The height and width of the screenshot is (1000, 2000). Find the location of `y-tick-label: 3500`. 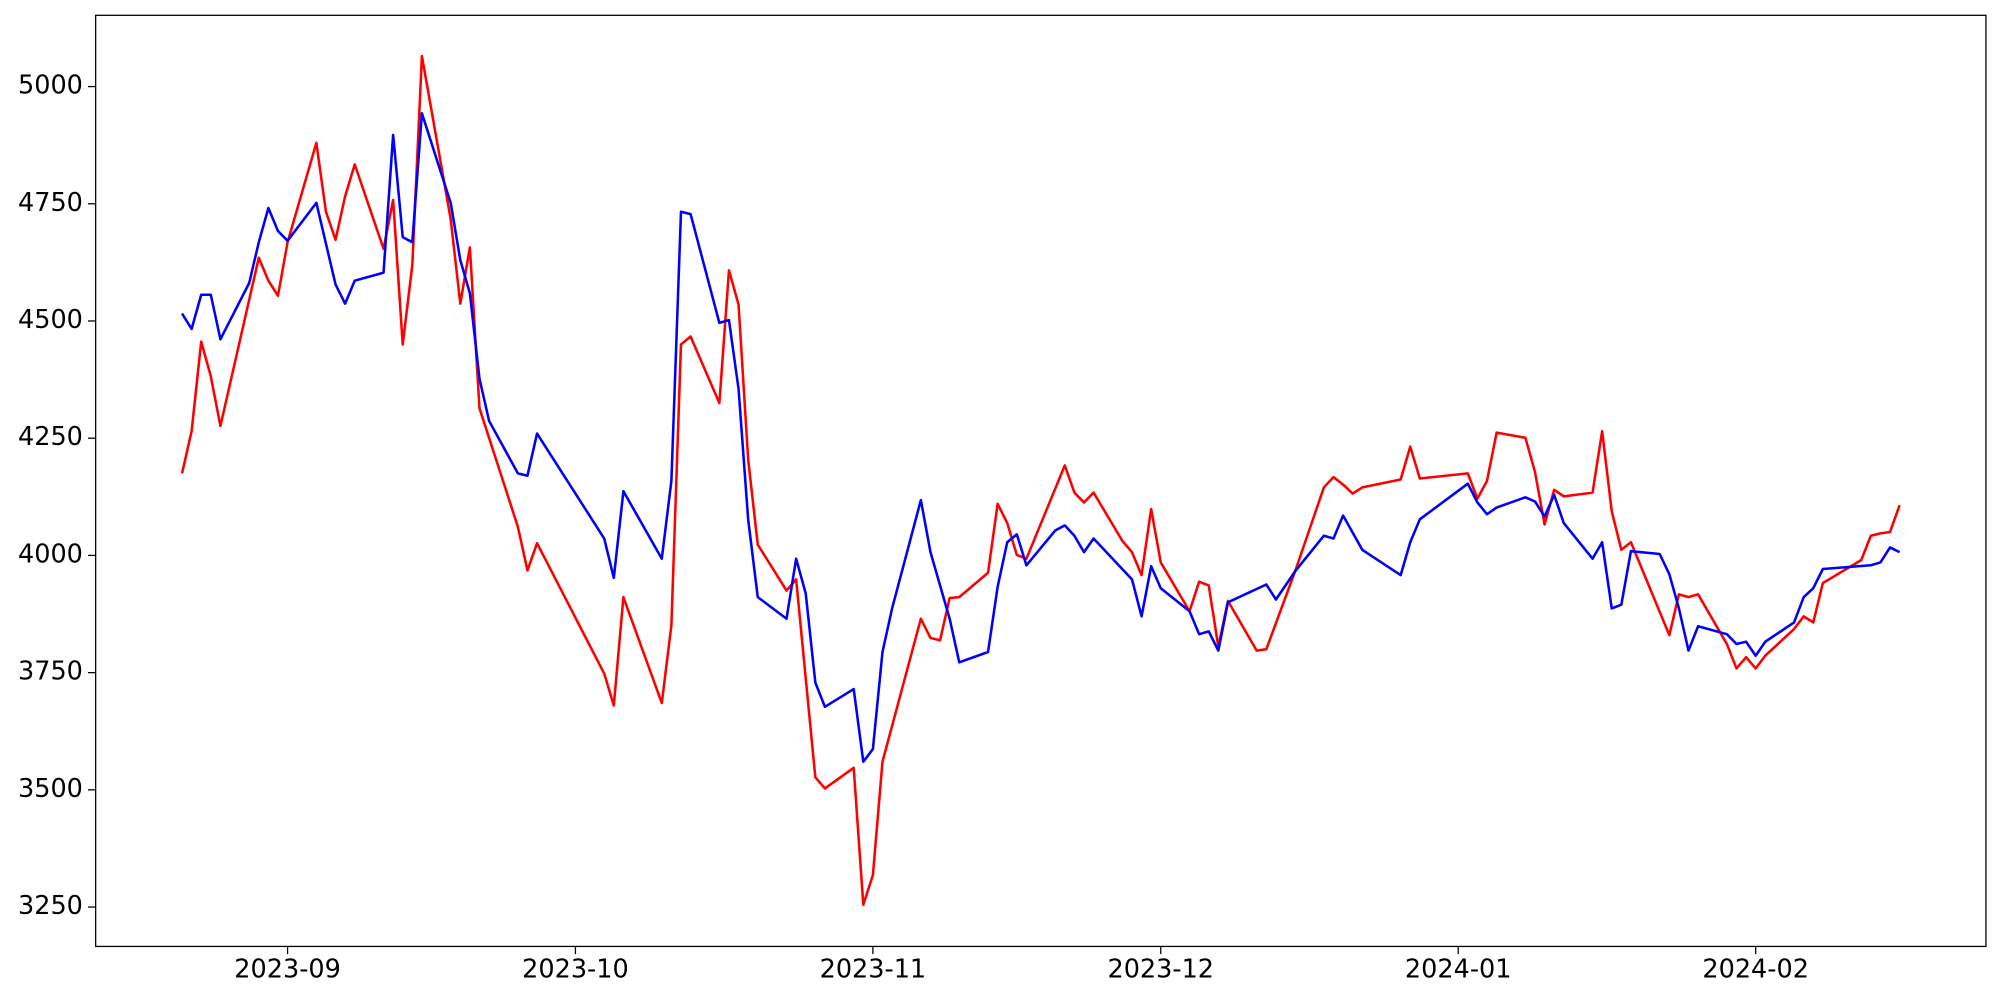

y-tick-label: 3500 is located at coordinates (50, 789).